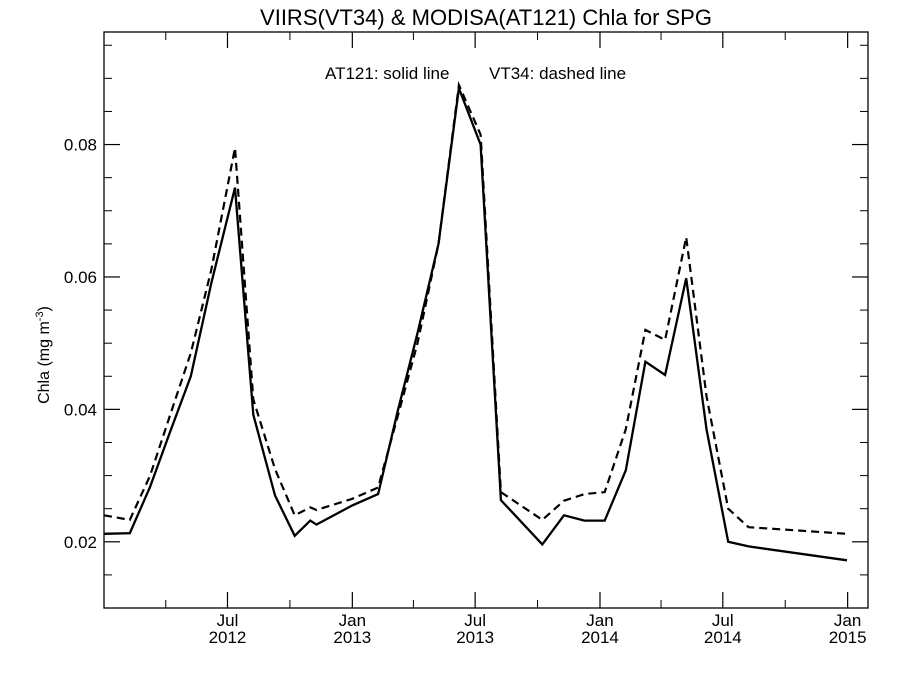 This screenshot has width=900, height=675. Describe the element at coordinates (80, 409) in the screenshot. I see `y-tick-label: 0.04` at that location.